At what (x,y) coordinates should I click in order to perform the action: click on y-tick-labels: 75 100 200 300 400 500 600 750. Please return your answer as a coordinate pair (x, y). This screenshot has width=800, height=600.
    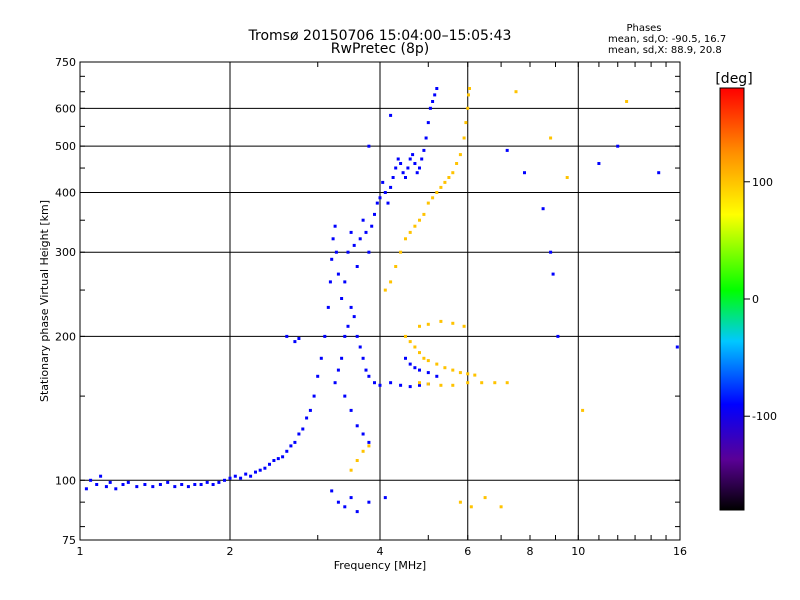
    Looking at the image, I should click on (65, 301).